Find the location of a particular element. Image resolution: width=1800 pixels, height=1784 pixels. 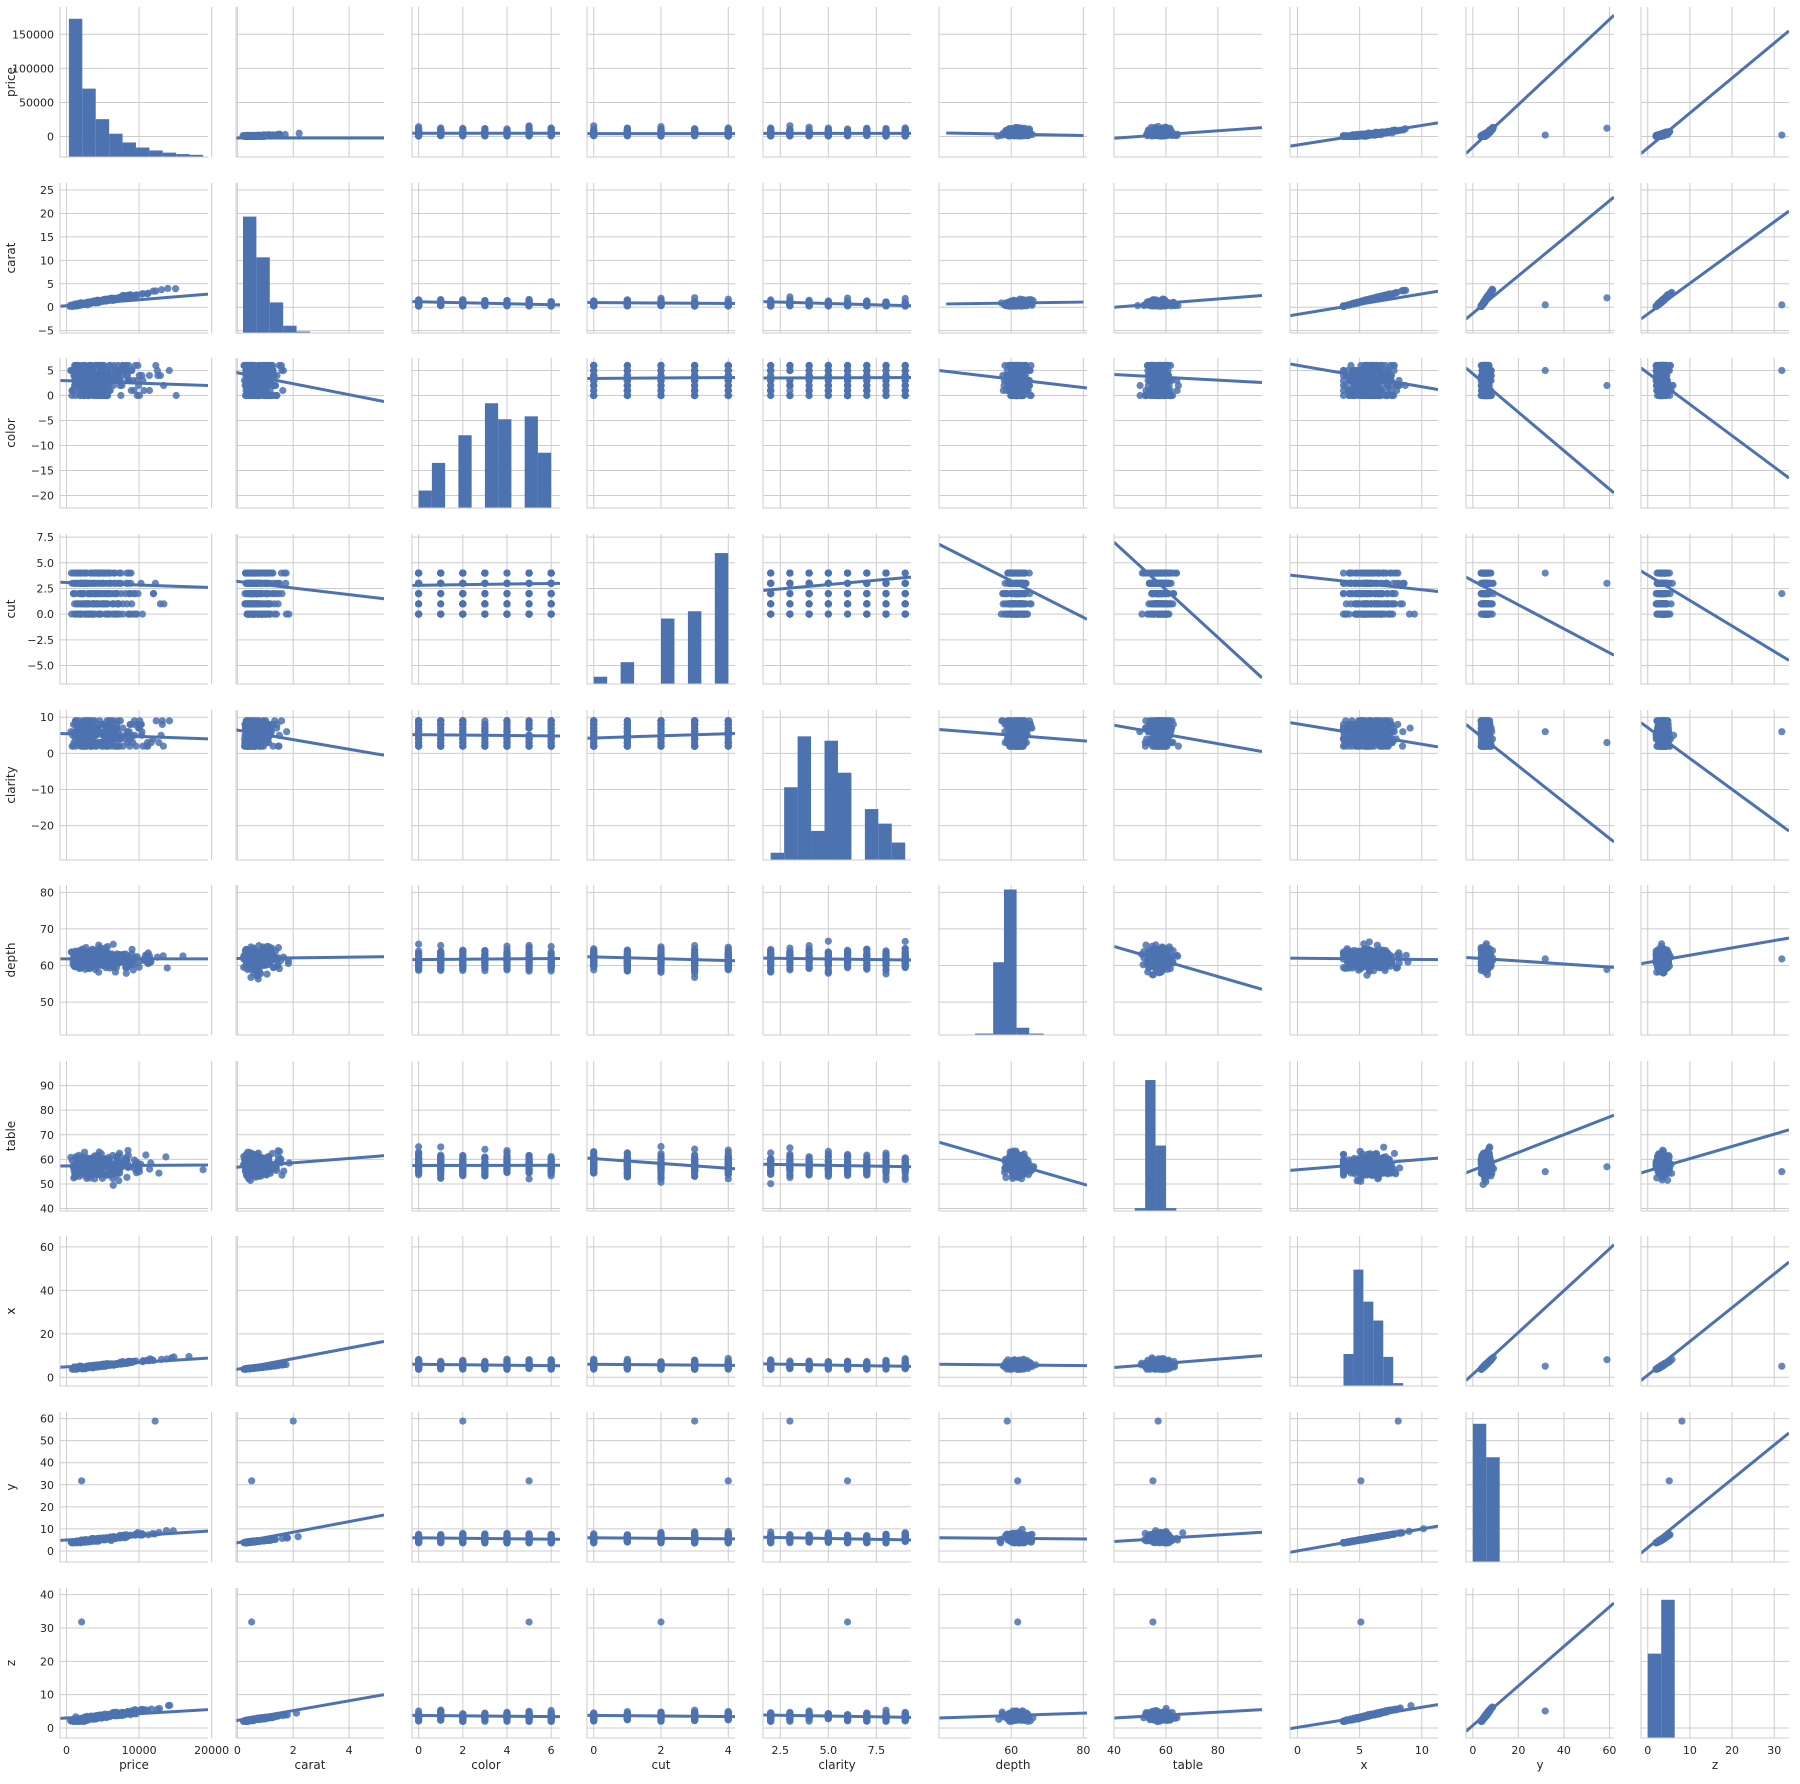

scatter-points-carat-vs-depth is located at coordinates (1015, 302).